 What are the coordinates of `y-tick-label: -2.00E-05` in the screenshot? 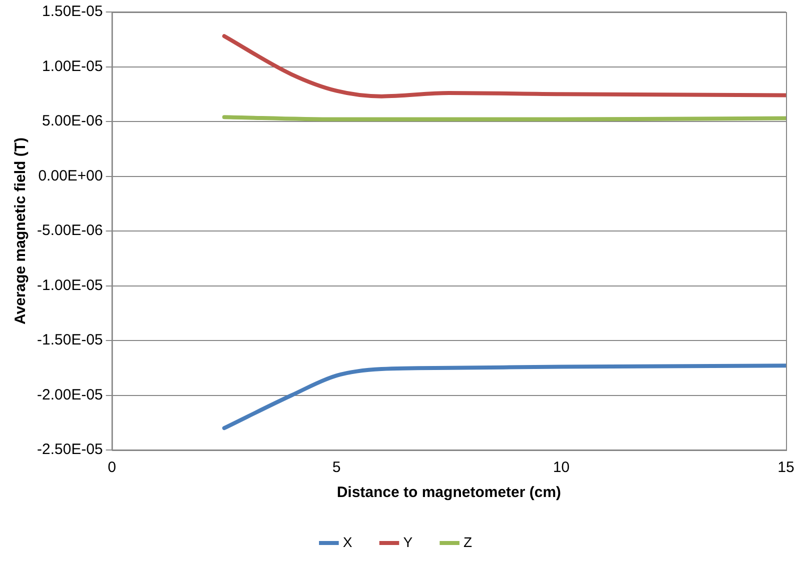 It's located at (70, 395).